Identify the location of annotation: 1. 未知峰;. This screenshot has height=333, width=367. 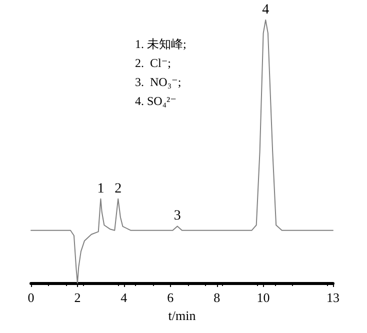
(160, 44).